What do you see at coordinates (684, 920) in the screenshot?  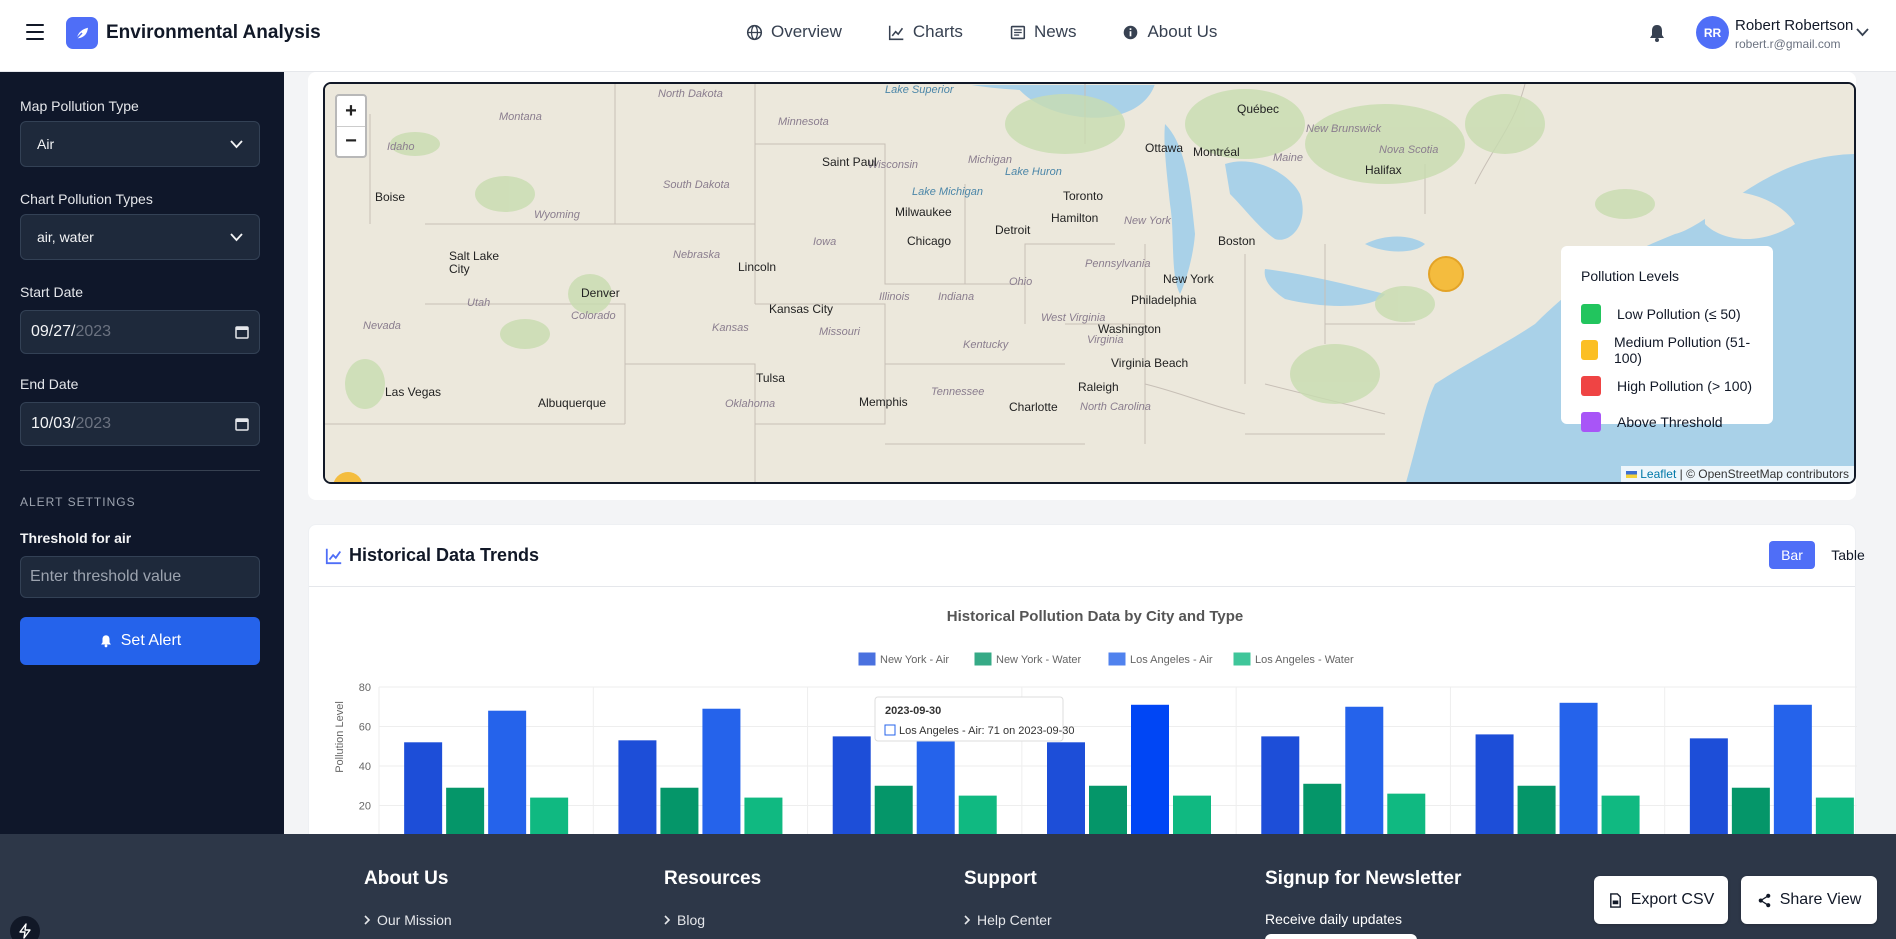 I see `footer-link-blog: Blog` at bounding box center [684, 920].